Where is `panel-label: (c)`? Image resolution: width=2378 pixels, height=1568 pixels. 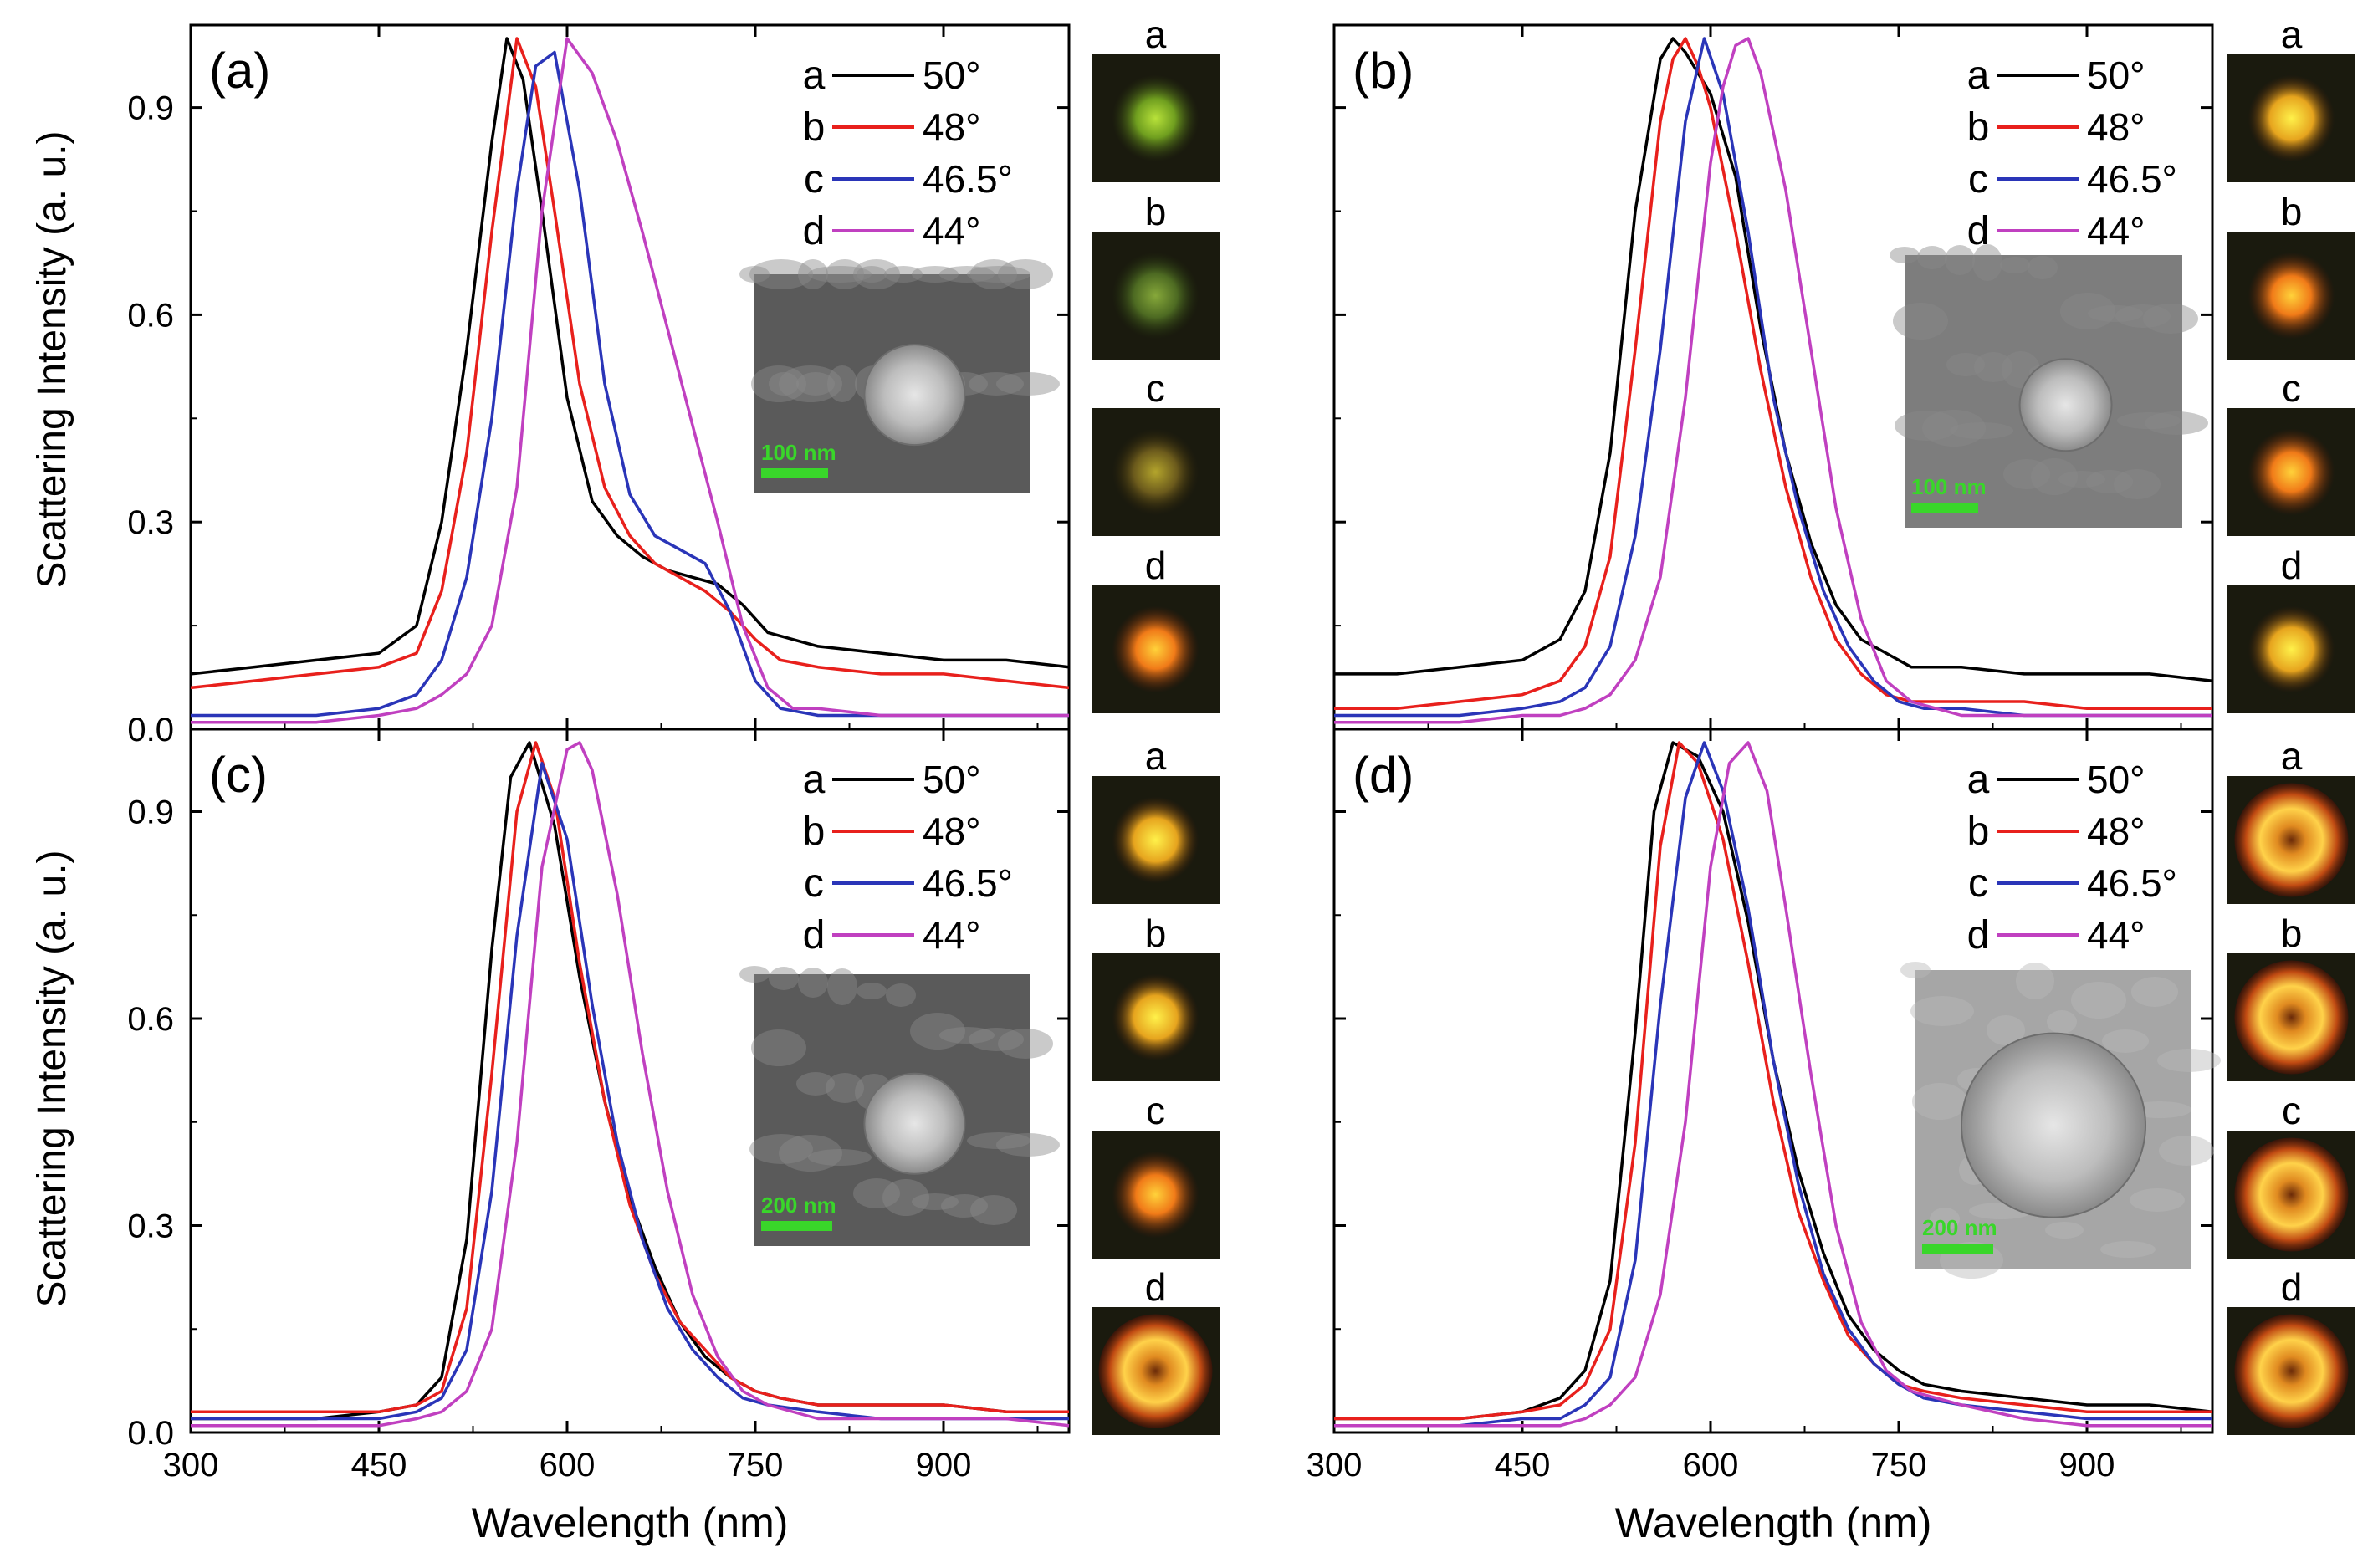 panel-label: (c) is located at coordinates (238, 775).